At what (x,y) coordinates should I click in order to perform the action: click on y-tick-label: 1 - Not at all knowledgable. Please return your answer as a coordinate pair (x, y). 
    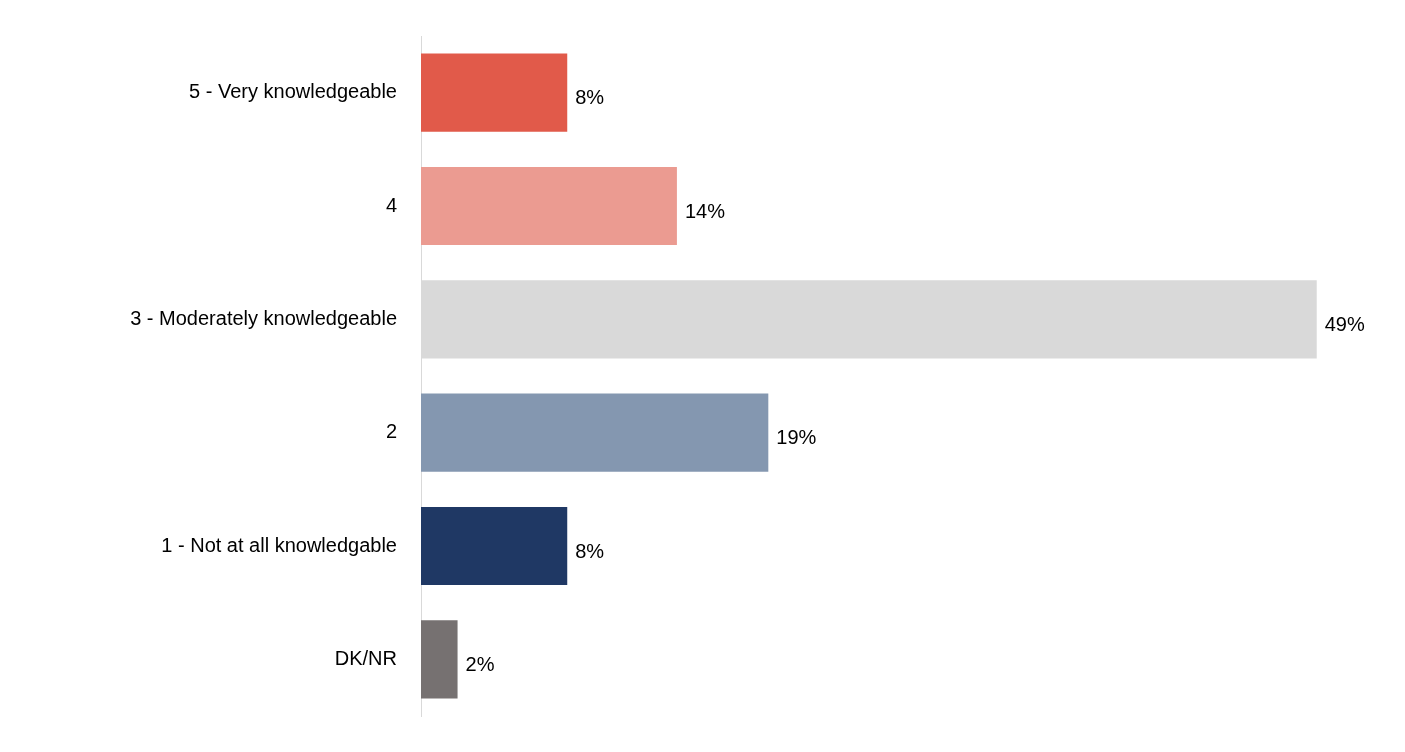
    Looking at the image, I should click on (279, 544).